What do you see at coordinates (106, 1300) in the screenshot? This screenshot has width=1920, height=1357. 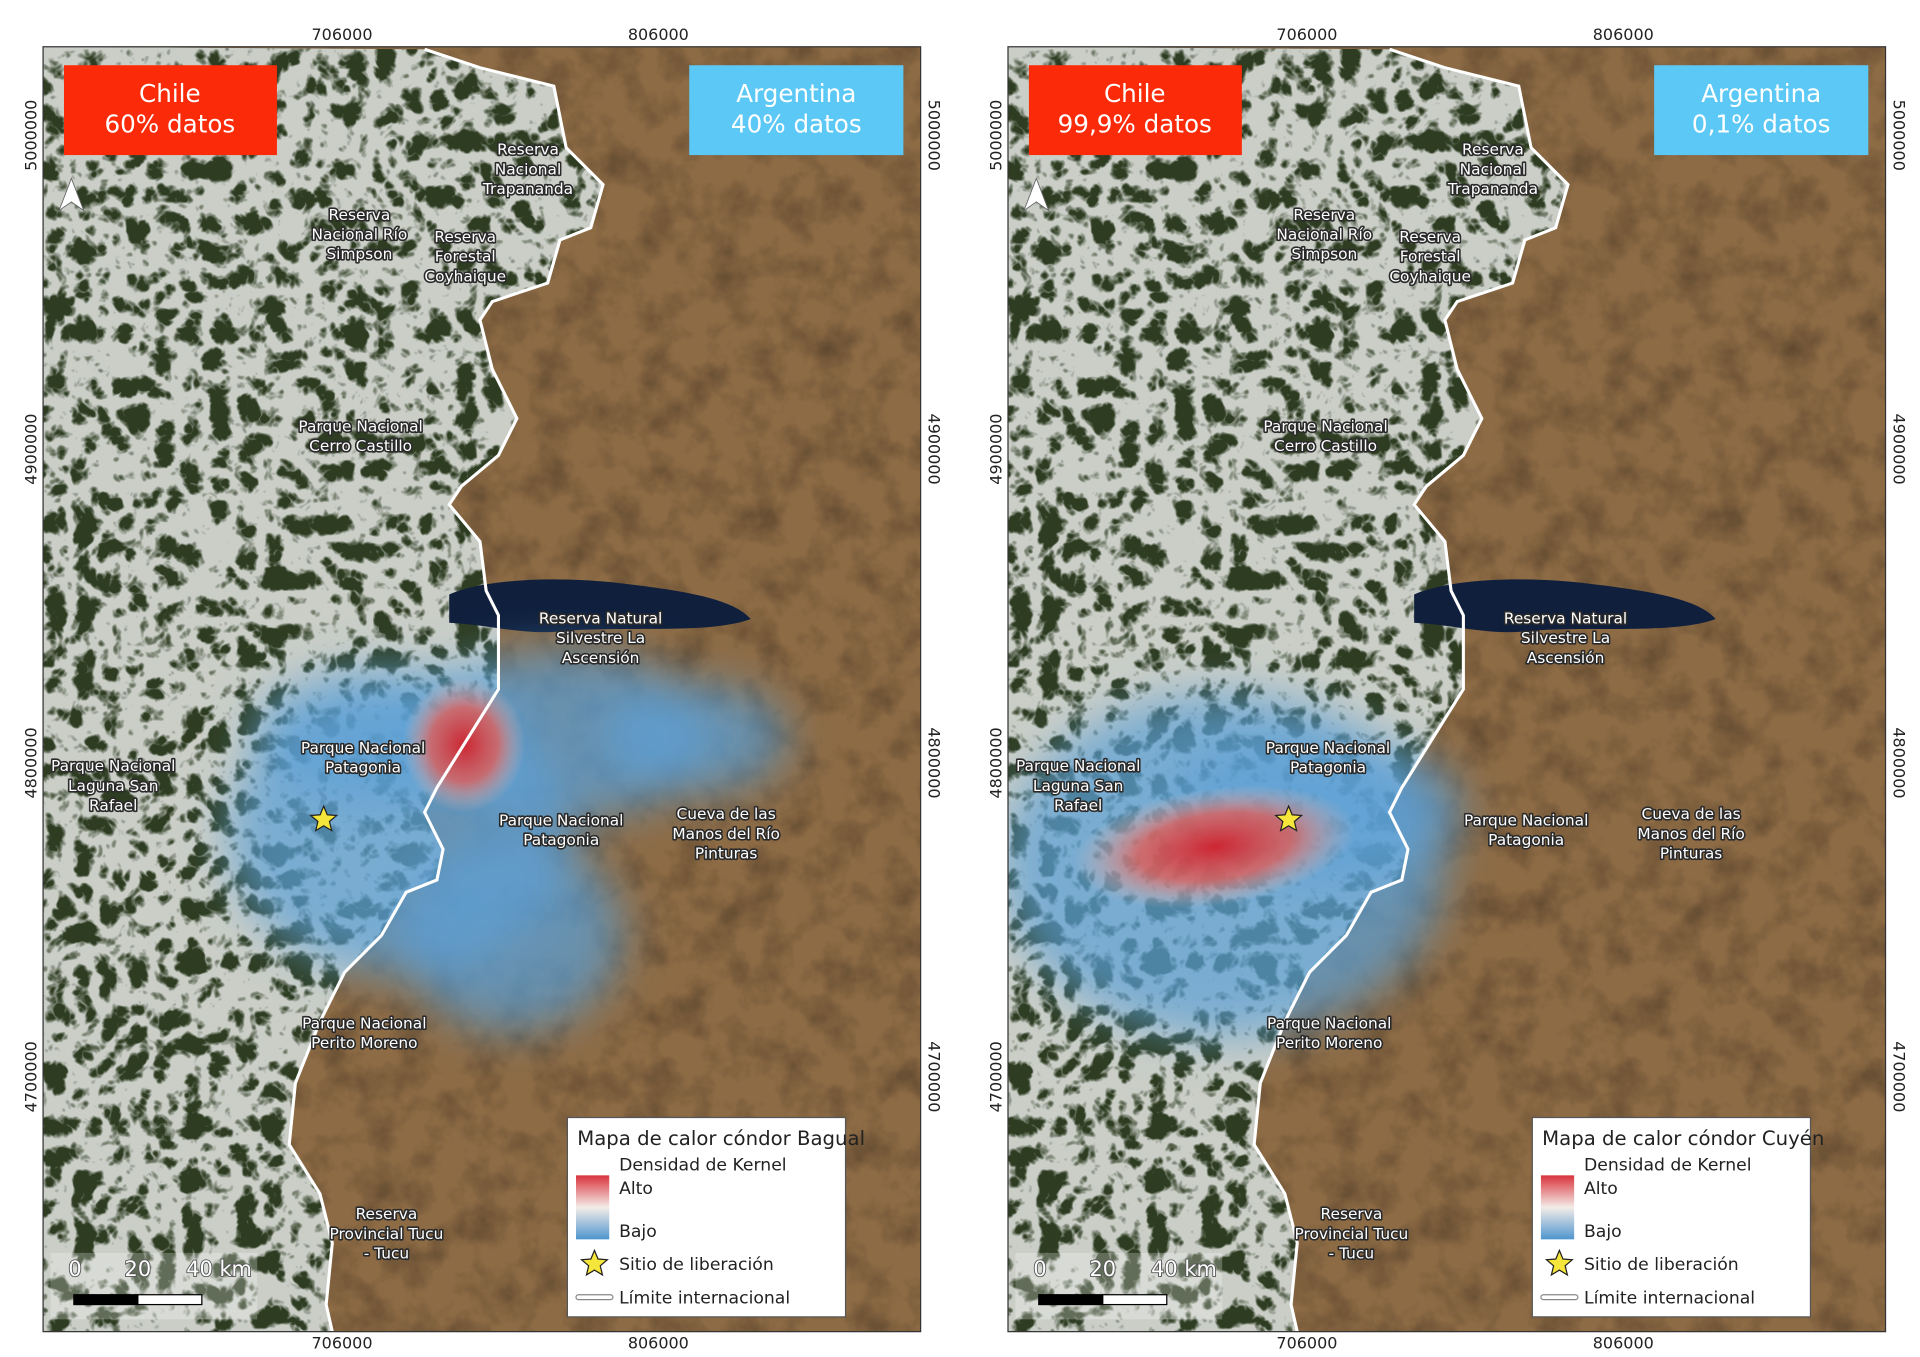 I see `scale-bar-black` at bounding box center [106, 1300].